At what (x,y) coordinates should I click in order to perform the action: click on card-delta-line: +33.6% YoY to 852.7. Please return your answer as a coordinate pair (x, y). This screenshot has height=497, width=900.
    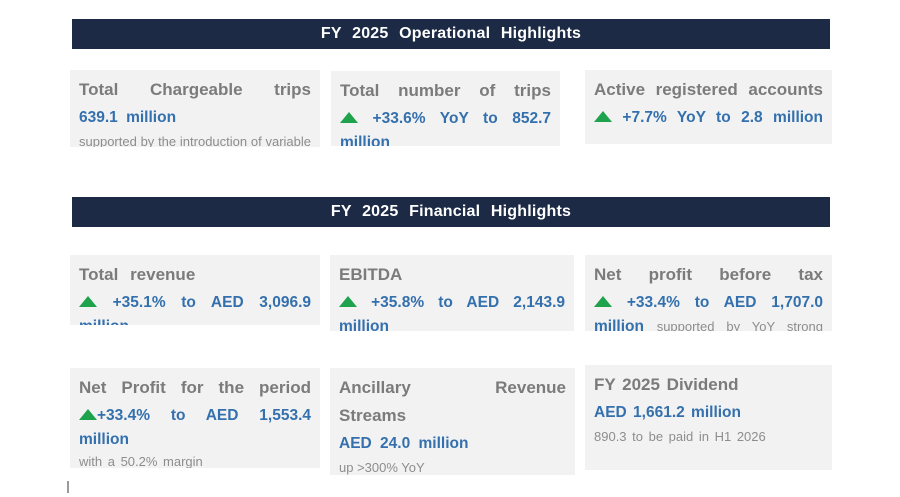
    Looking at the image, I should click on (445, 118).